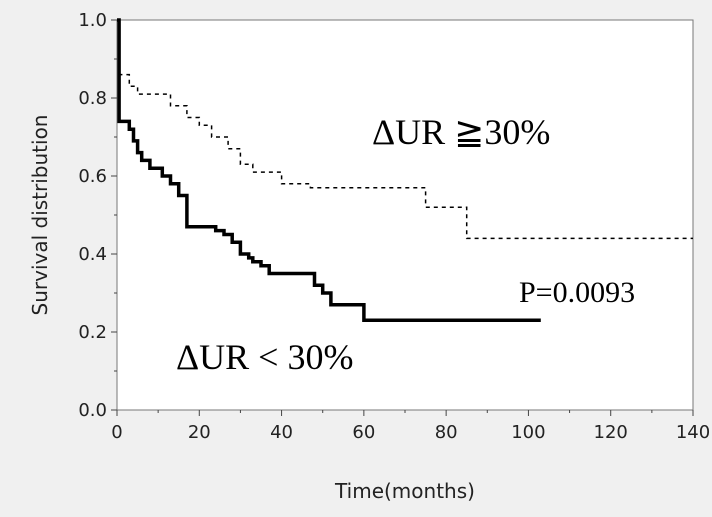 Image resolution: width=712 pixels, height=517 pixels. Describe the element at coordinates (92, 254) in the screenshot. I see `y-tick-label: 0.4` at that location.